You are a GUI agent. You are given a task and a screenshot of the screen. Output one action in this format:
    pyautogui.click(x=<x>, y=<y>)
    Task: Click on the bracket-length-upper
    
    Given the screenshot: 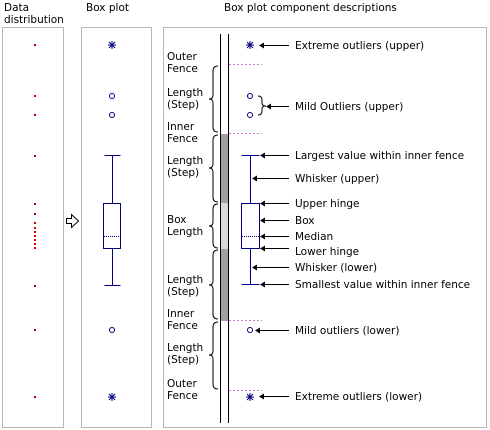 What is the action you would take?
    pyautogui.click(x=213, y=99)
    